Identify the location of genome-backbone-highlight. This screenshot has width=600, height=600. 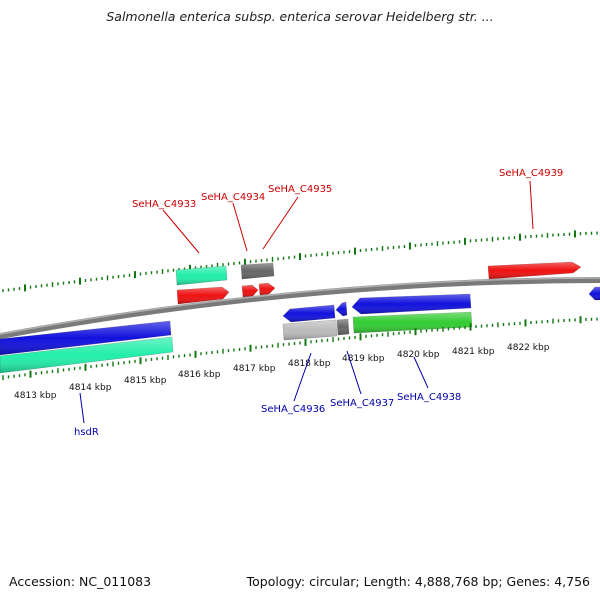
(300, 306).